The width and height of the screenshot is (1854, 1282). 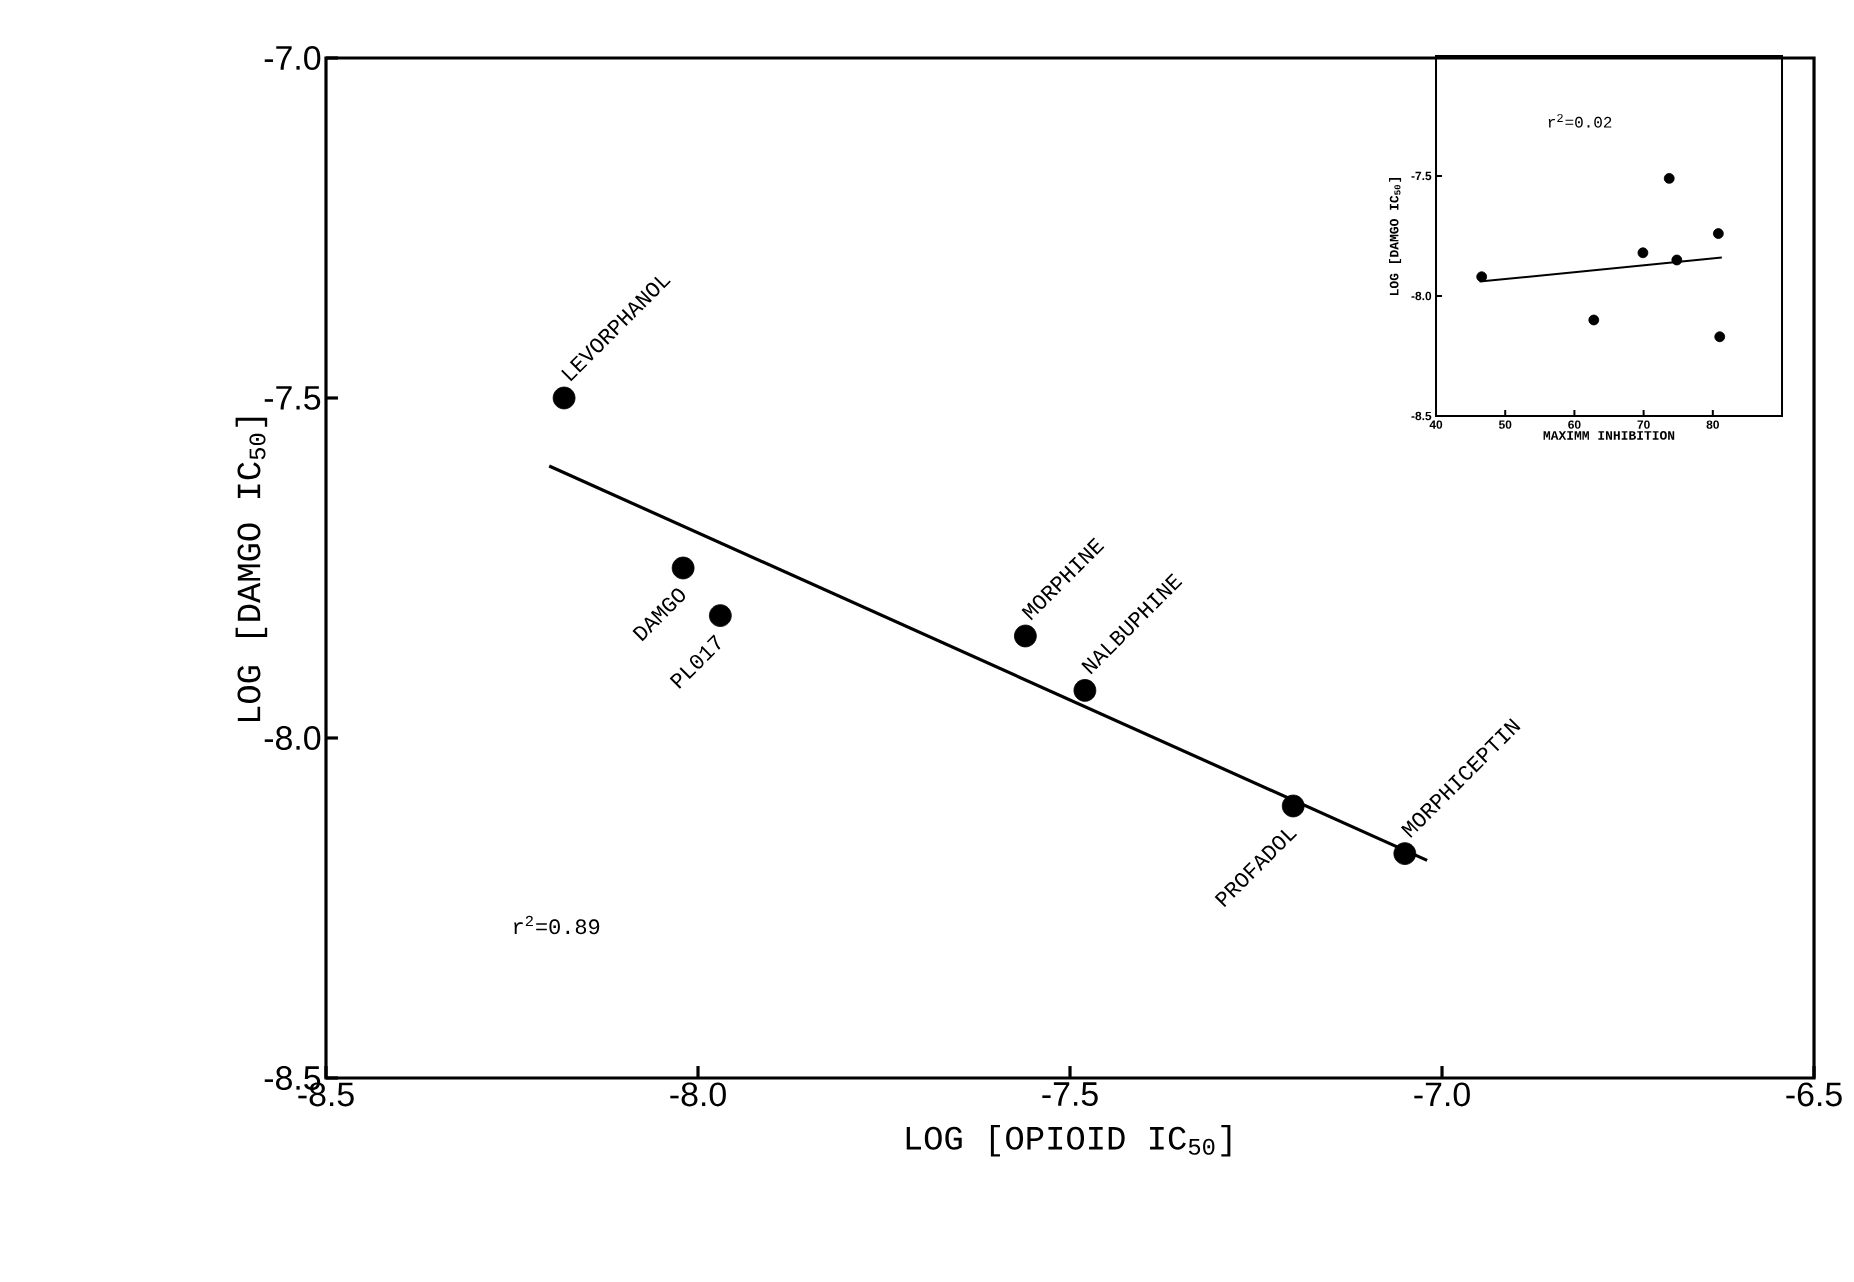 What do you see at coordinates (292, 57) in the screenshot?
I see `y-tick-label: -7.0` at bounding box center [292, 57].